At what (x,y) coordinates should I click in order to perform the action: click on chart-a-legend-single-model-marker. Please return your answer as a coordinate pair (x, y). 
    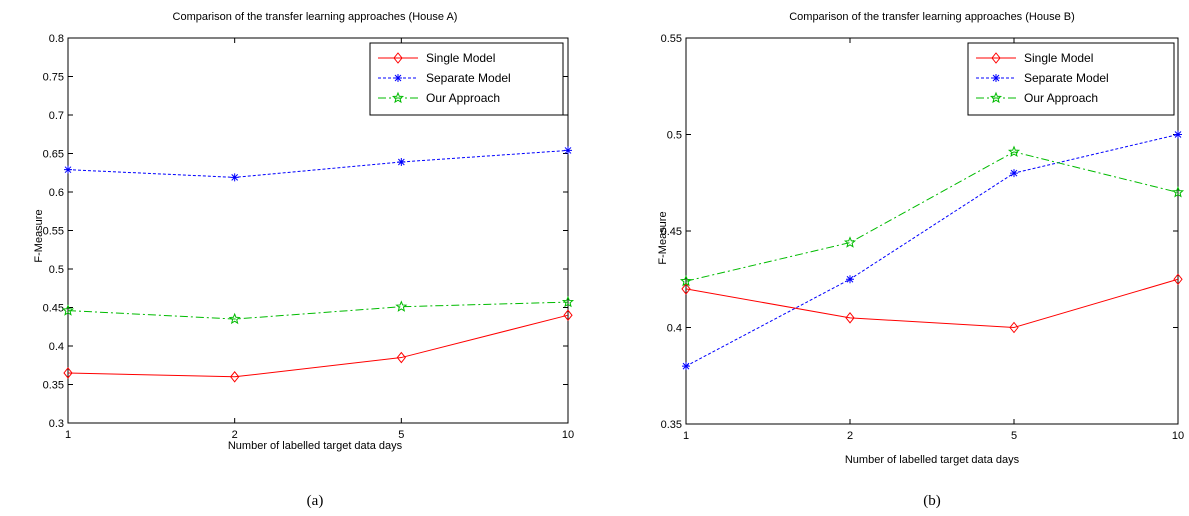
    Looking at the image, I should click on (398, 58).